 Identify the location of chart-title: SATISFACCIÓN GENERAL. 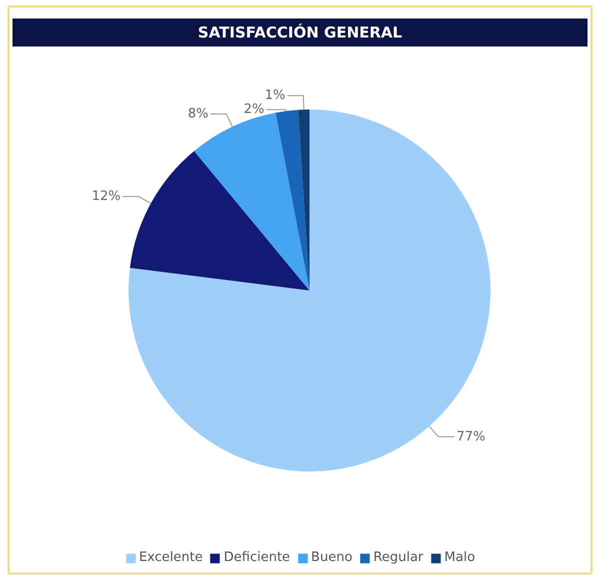
(300, 33).